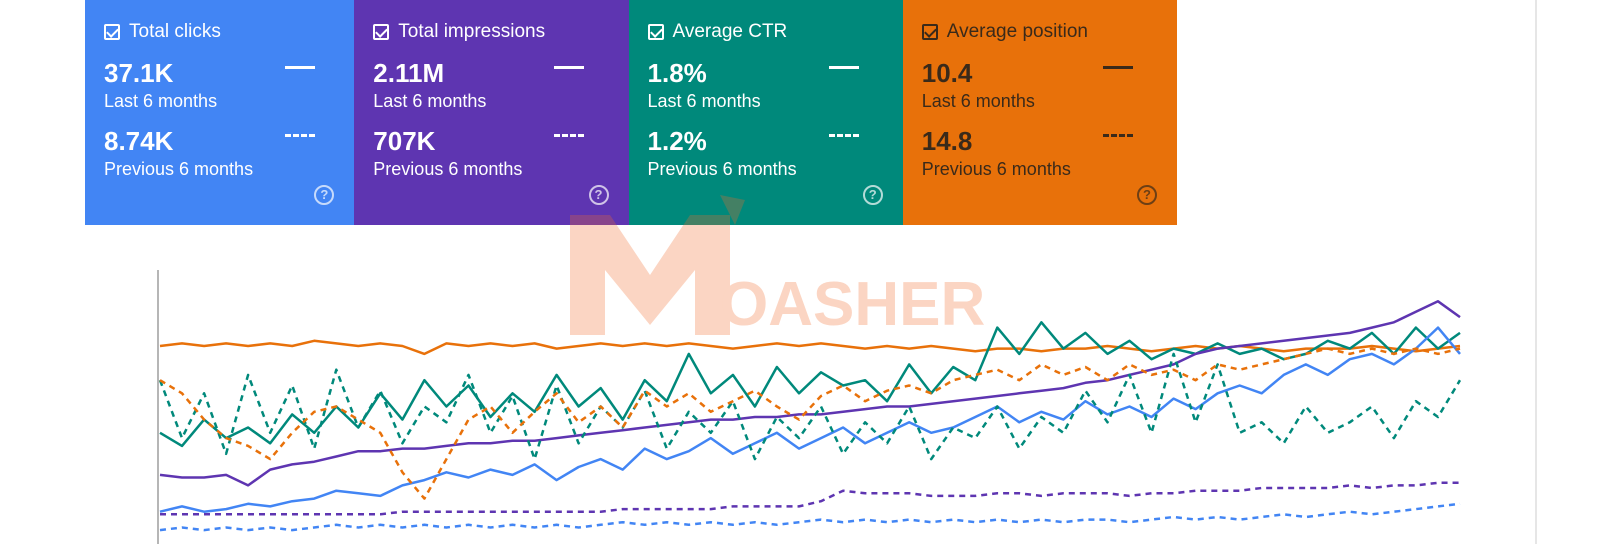 Image resolution: width=1620 pixels, height=544 pixels. What do you see at coordinates (229, 153) in the screenshot?
I see `previous-metric: 8.74K Previous 6 months` at bounding box center [229, 153].